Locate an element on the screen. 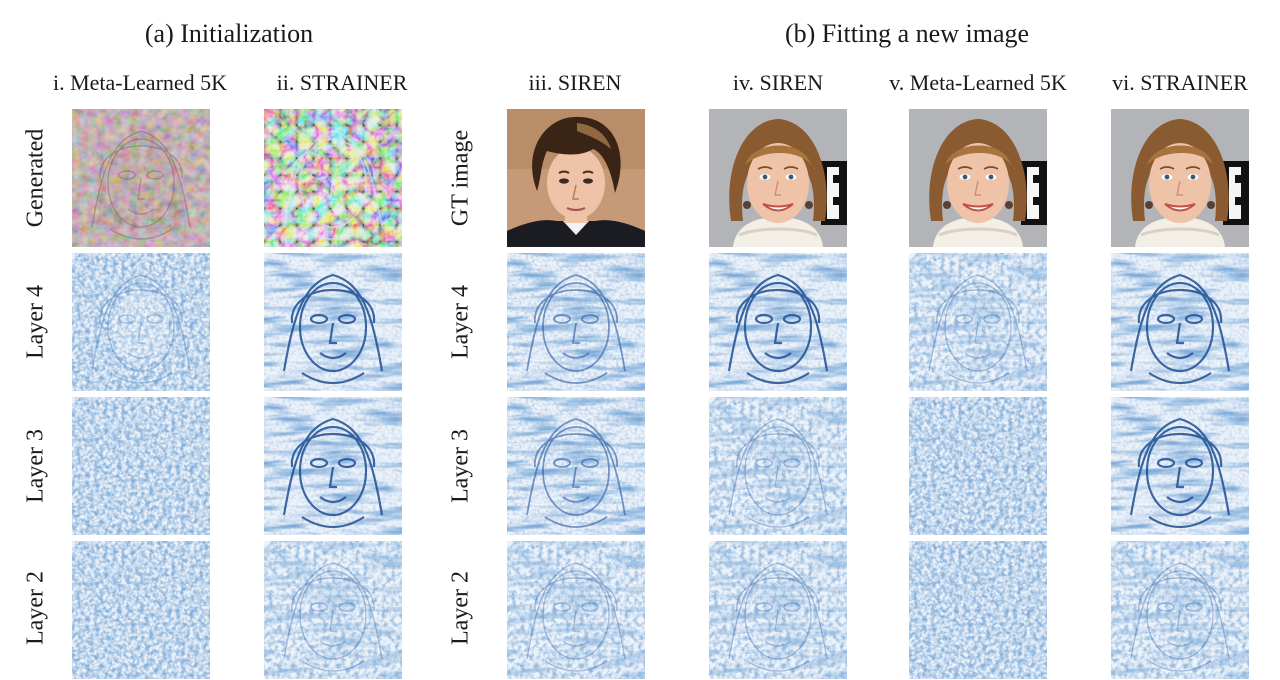 This screenshot has height=680, width=1280. panel-col4-layer4 is located at coordinates (778, 322).